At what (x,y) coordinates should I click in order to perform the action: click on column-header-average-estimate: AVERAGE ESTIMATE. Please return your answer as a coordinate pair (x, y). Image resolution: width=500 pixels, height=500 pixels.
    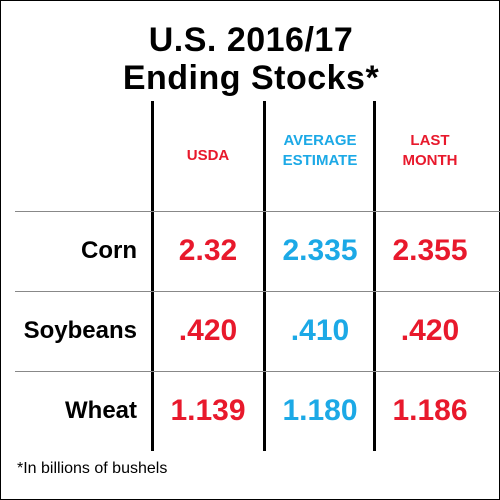
    Looking at the image, I should click on (320, 151).